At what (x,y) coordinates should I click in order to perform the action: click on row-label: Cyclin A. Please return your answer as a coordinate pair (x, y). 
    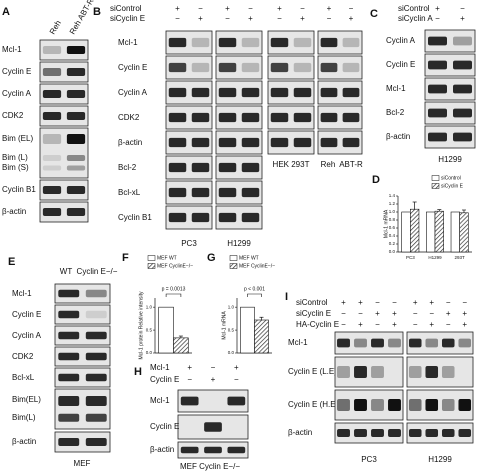
    Looking at the image, I should click on (401, 40).